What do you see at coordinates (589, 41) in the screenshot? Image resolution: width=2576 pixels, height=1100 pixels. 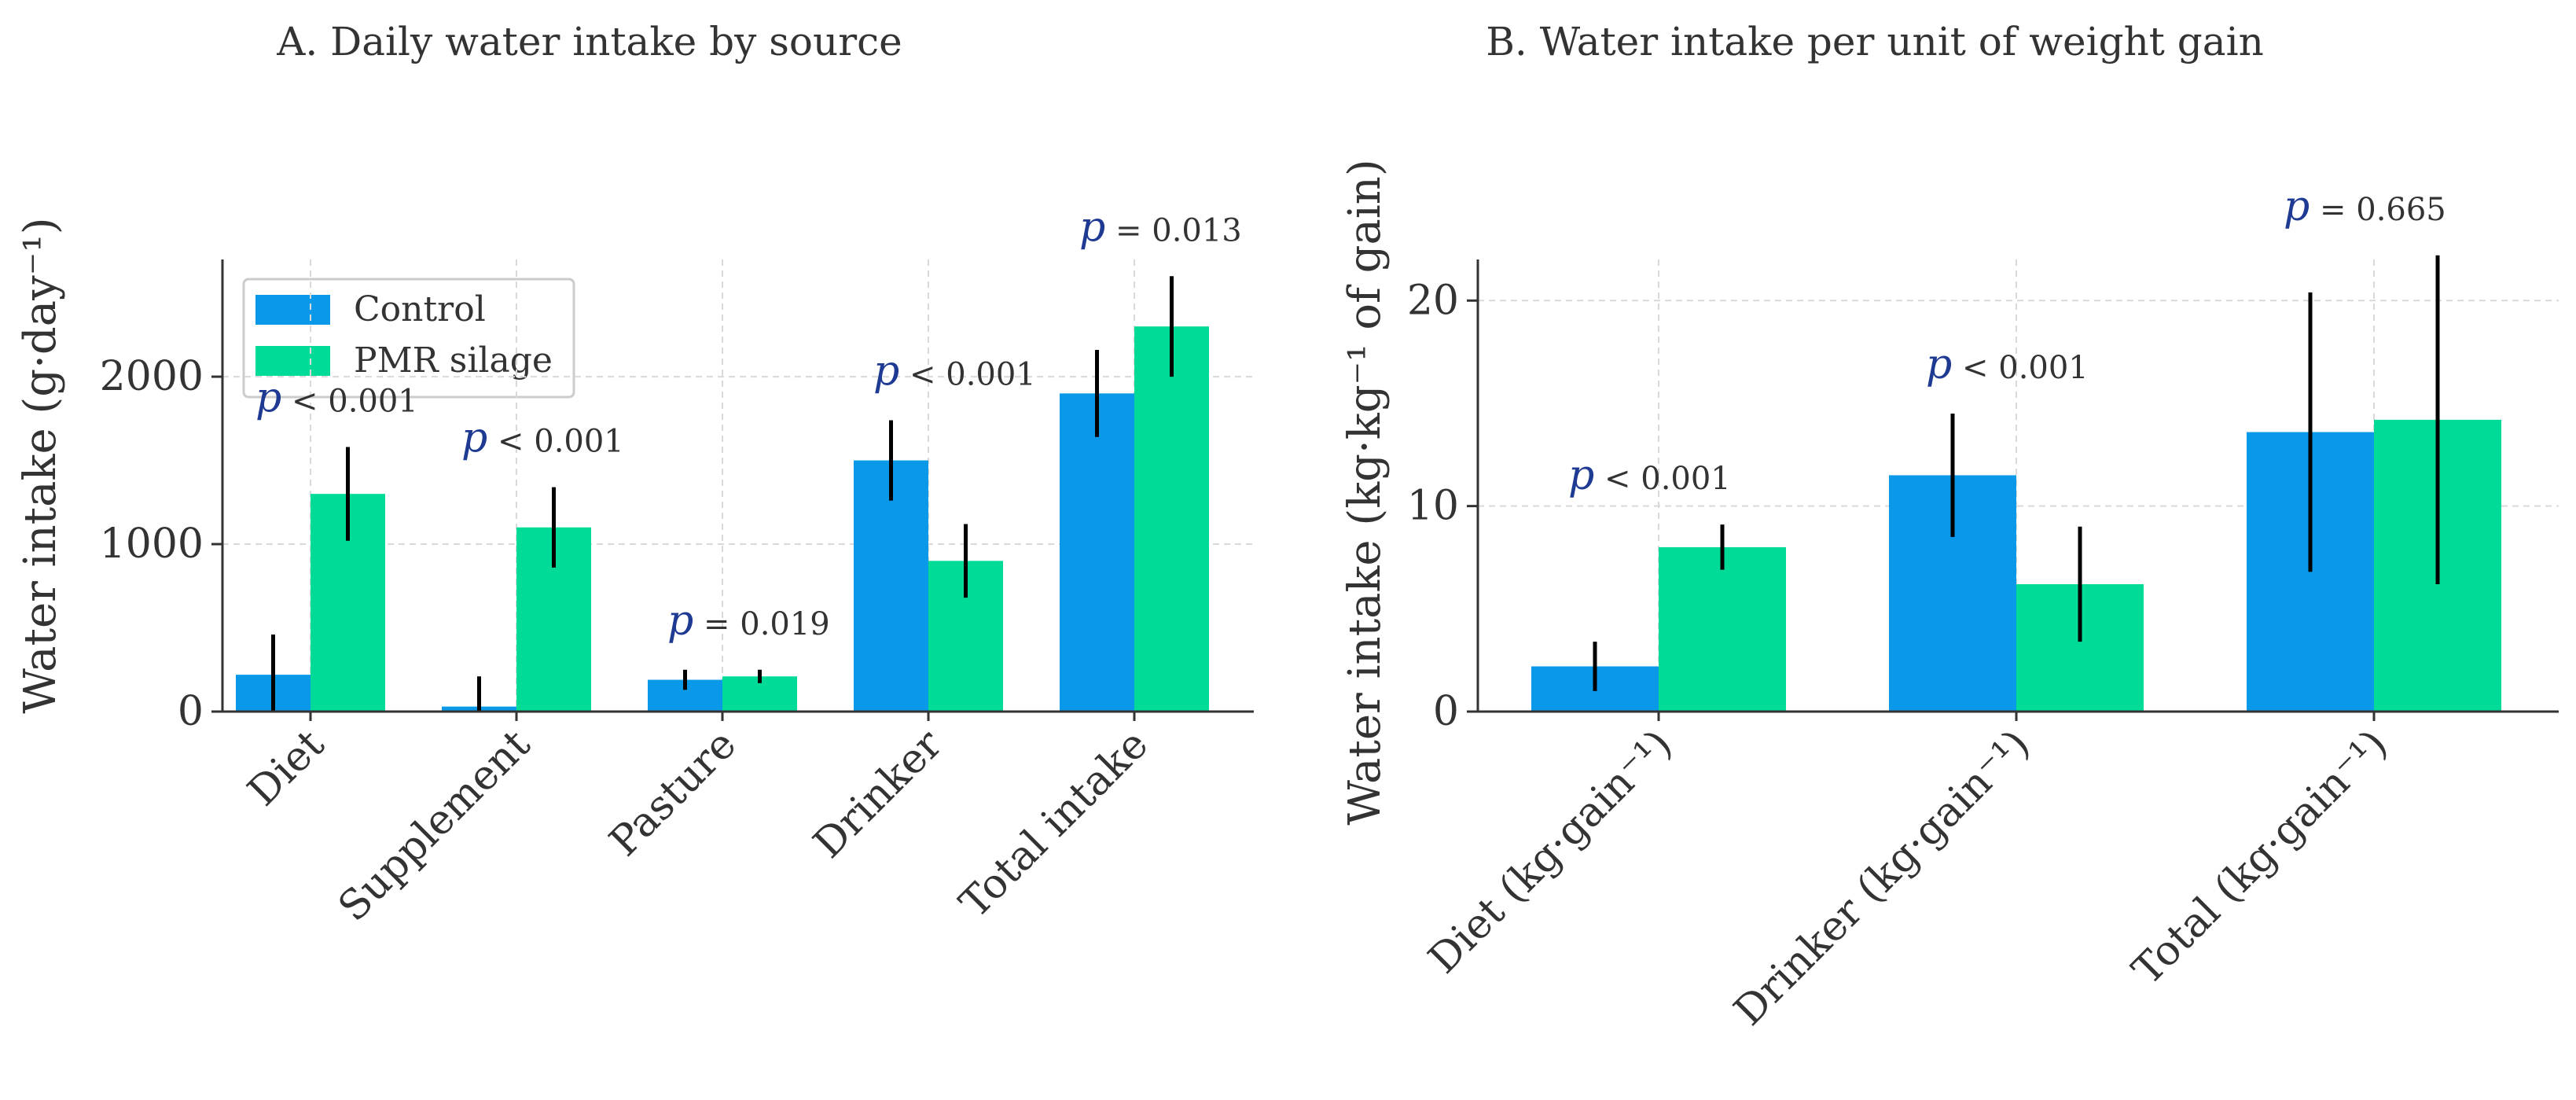 I see `panel-a-title: A. Daily water intake by source` at bounding box center [589, 41].